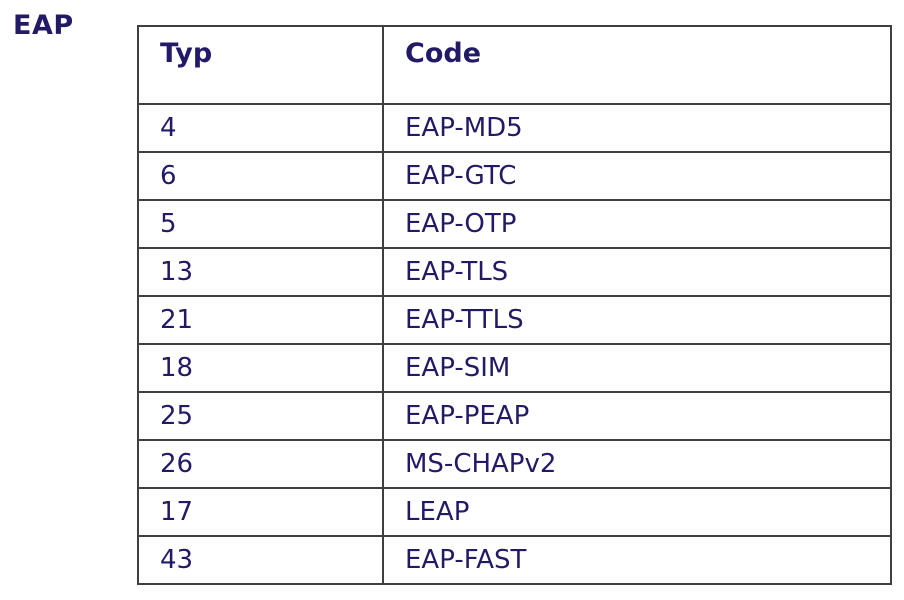 The height and width of the screenshot is (600, 904). I want to click on header-row: Typ Code, so click(514, 65).